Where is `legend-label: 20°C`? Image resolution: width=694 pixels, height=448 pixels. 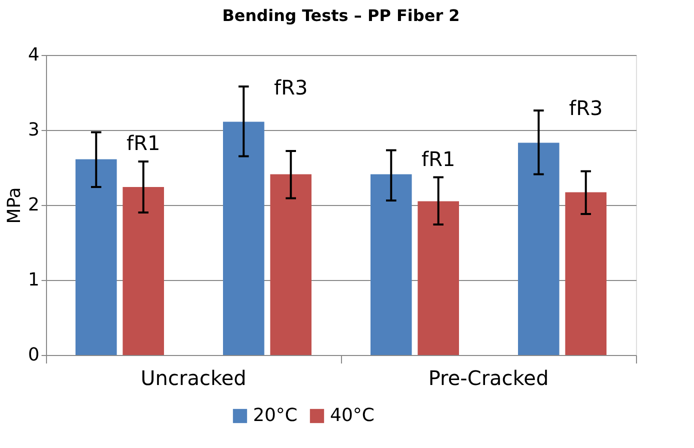 legend-label: 20°C is located at coordinates (275, 415).